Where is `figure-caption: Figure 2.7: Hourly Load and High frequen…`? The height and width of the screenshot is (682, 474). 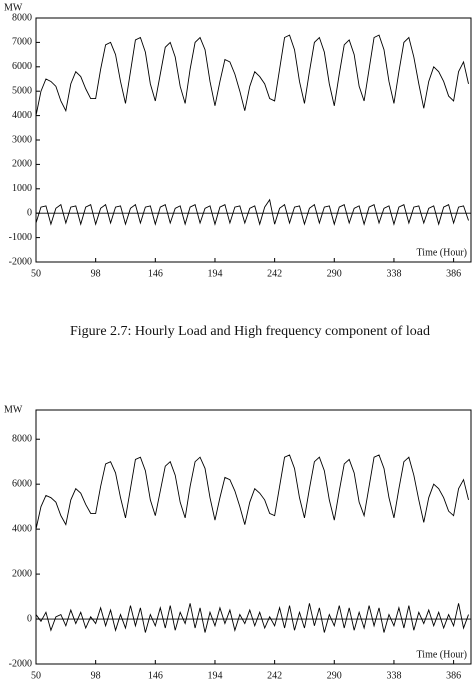 figure-caption: Figure 2.7: Hourly Load and High frequen… is located at coordinates (250, 331).